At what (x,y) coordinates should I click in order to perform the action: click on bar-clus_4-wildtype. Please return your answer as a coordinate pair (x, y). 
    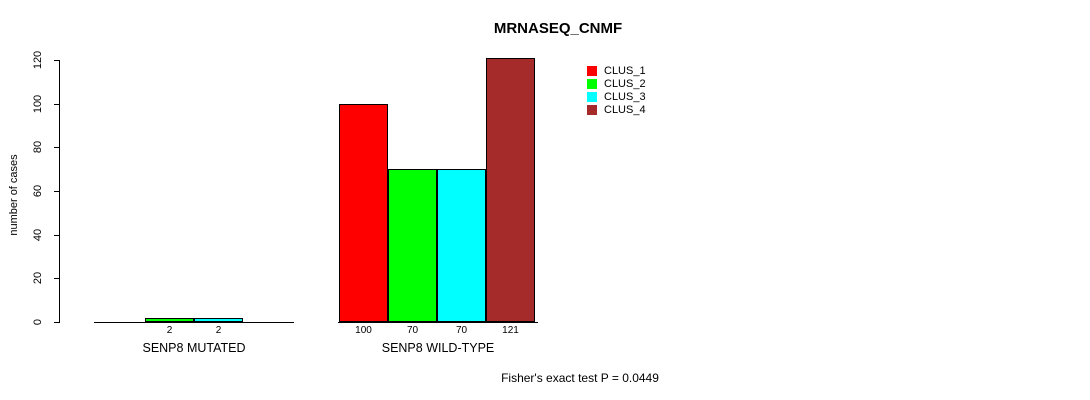
    Looking at the image, I should click on (510, 190).